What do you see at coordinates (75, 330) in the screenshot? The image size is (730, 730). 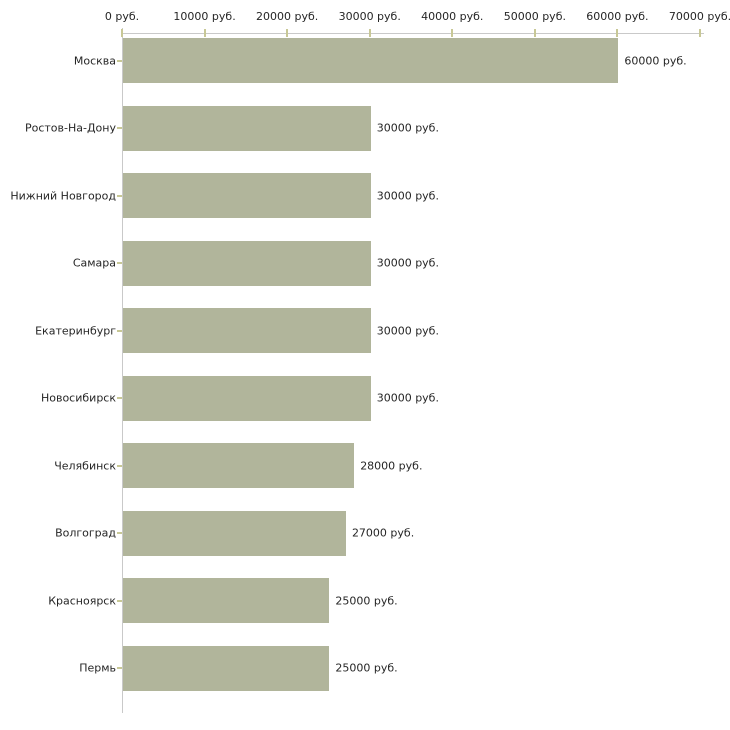 I see `category-label: Екатеринбург` at bounding box center [75, 330].